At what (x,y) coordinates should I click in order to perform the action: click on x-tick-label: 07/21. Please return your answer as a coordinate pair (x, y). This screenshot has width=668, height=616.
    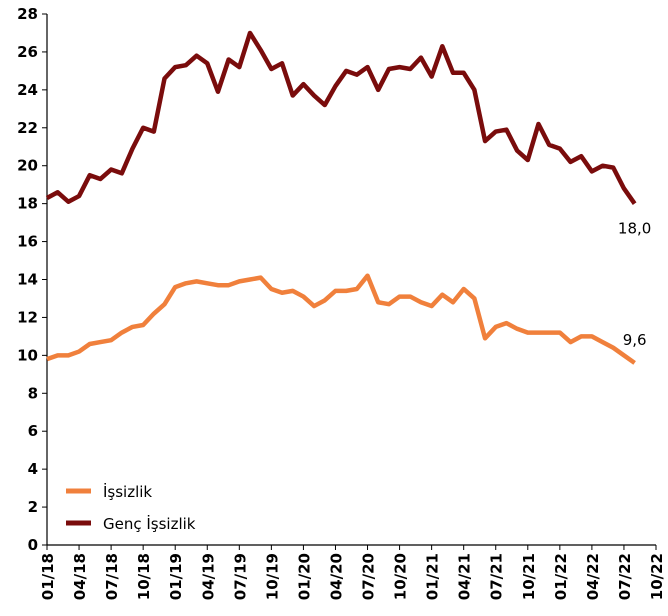
    Looking at the image, I should click on (497, 576).